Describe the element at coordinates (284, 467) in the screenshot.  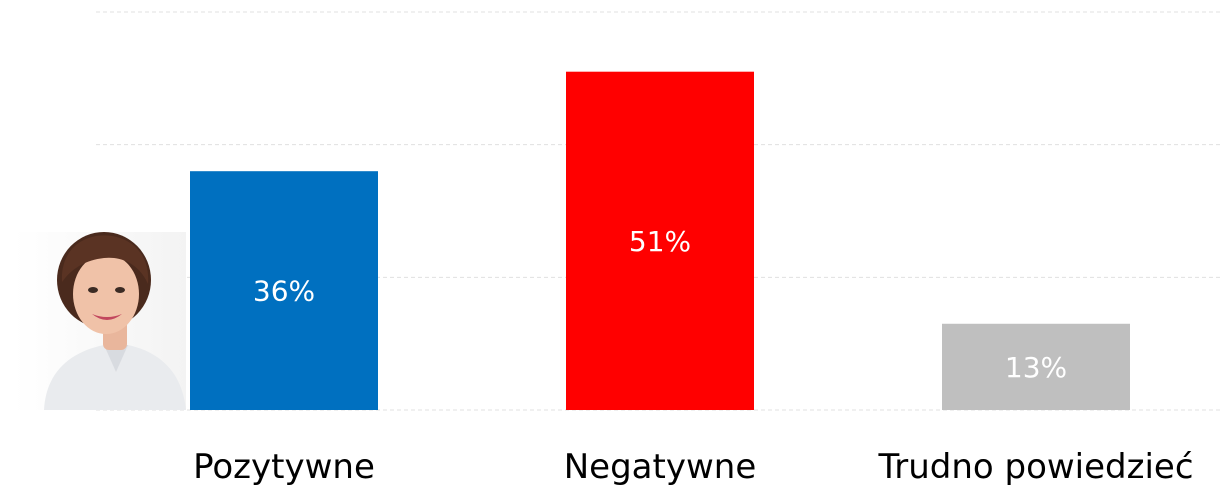
I see `category-label: Pozytywne` at that location.